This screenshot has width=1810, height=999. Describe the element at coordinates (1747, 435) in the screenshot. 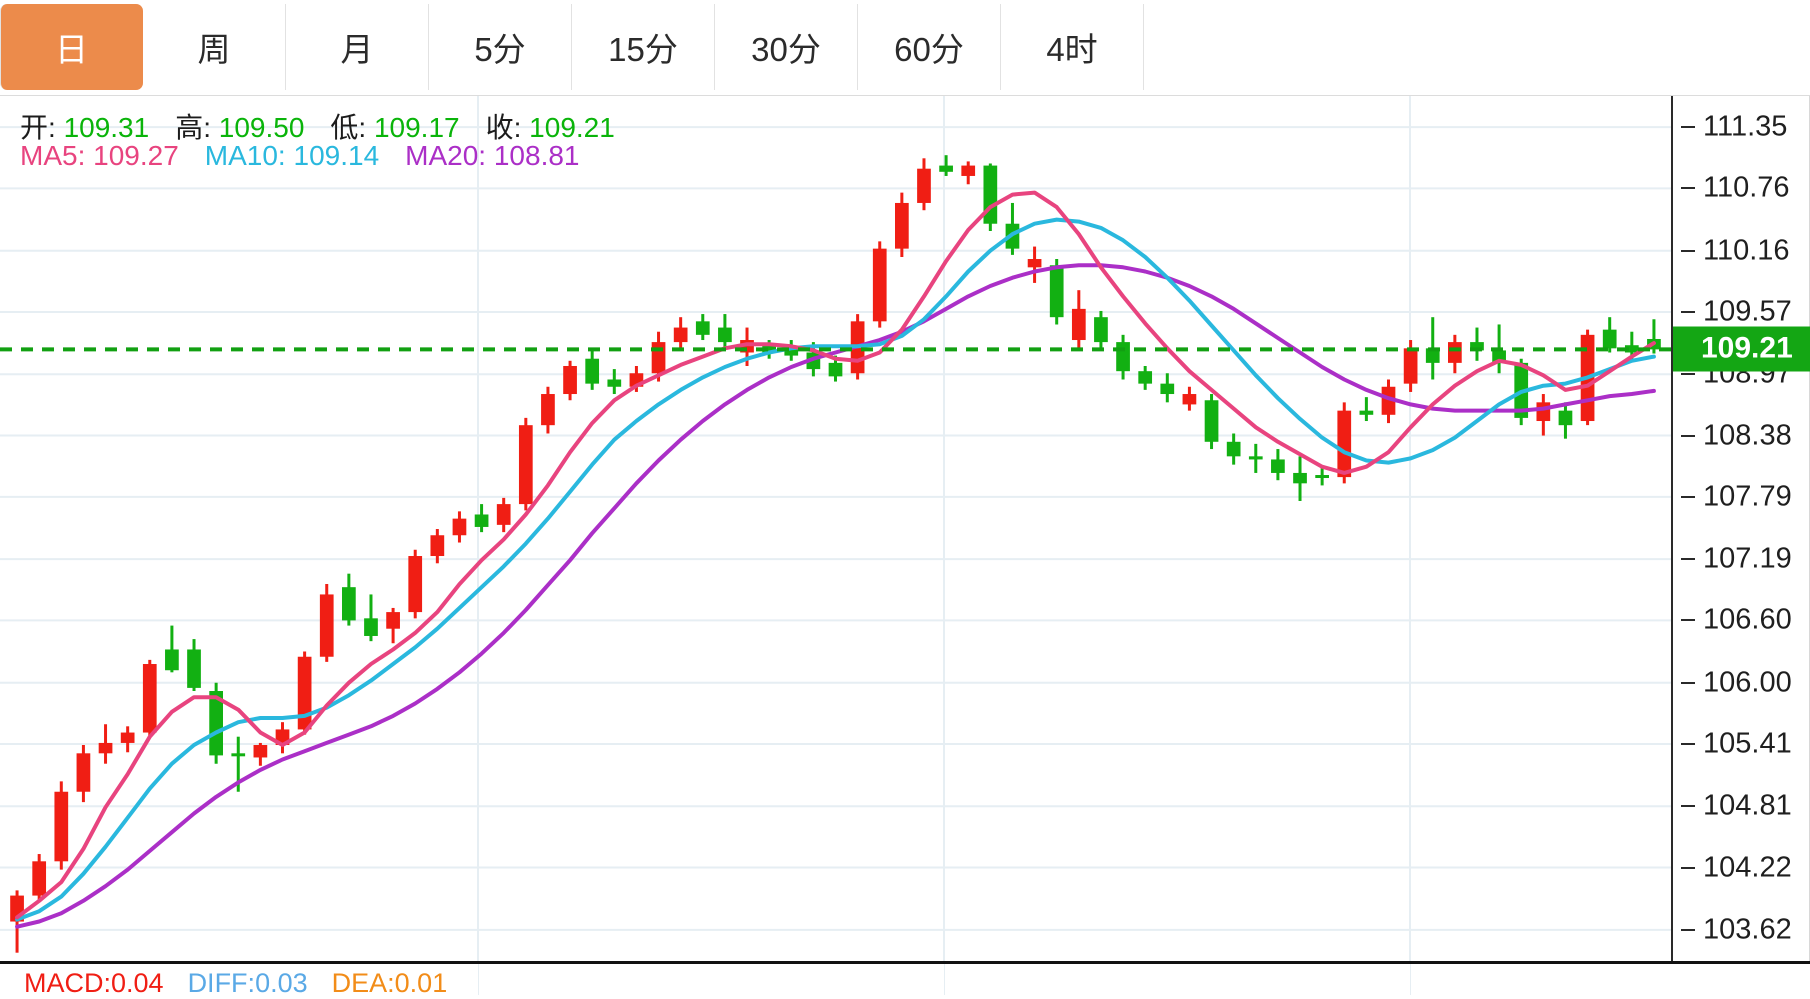

I see `axis-tick-label: 108.38` at that location.